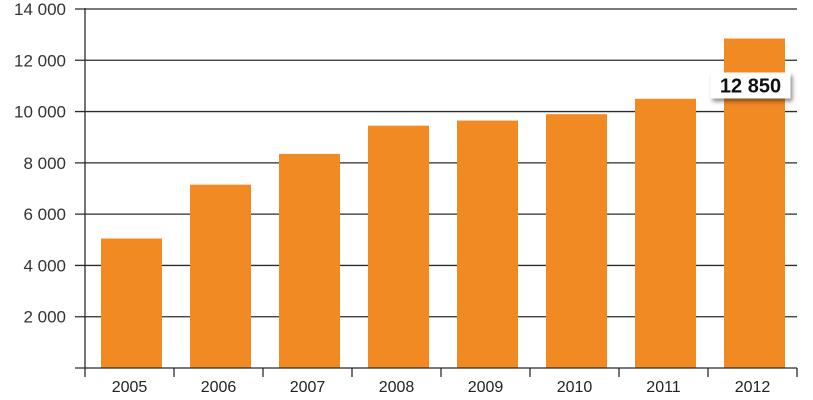 Image resolution: width=813 pixels, height=400 pixels. I want to click on x-tick-label: 2012, so click(753, 387).